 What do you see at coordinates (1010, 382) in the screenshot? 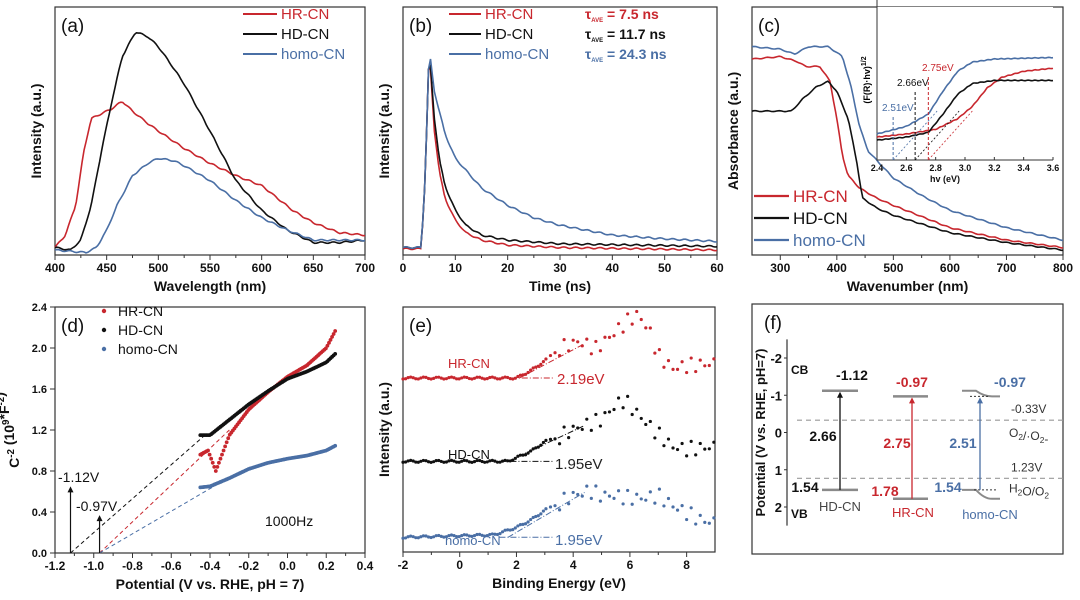
I see `cb-potential-label: -0.97` at bounding box center [1010, 382].